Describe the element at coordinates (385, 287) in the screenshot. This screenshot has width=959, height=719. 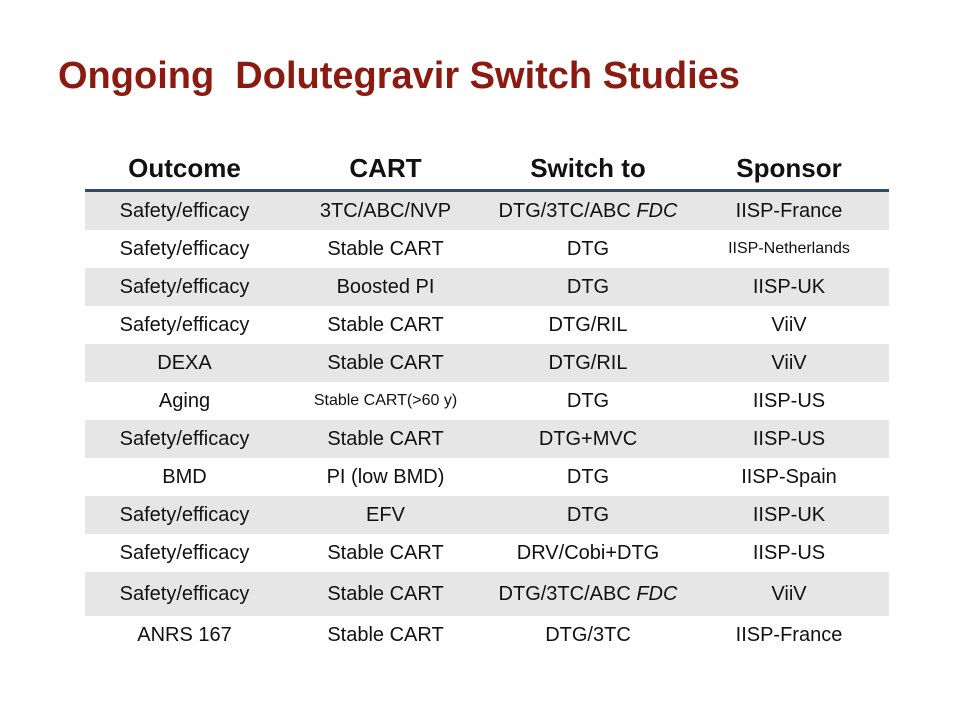
I see `cell-cart: Boosted PI` at that location.